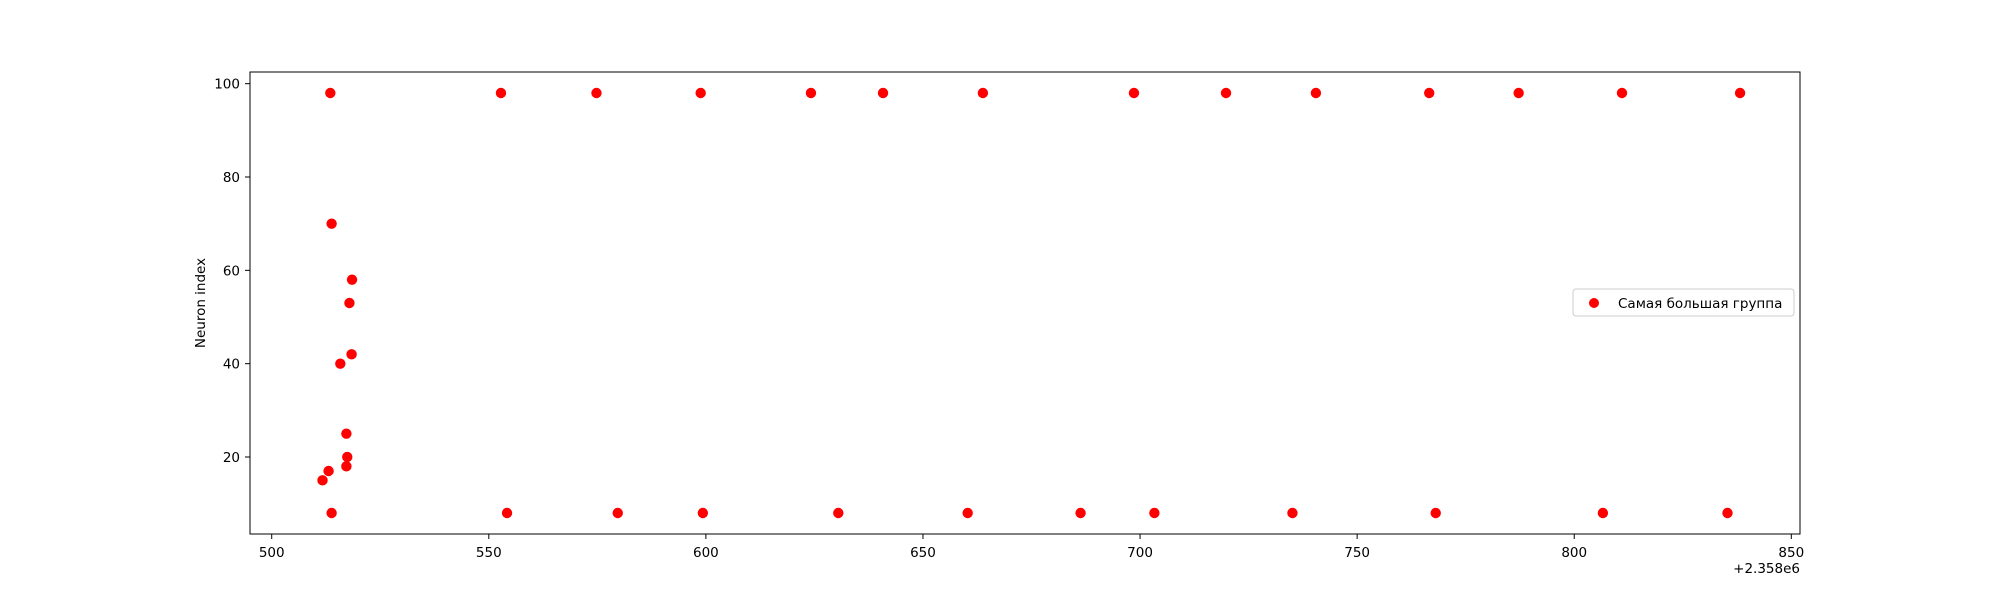 This screenshot has width=2000, height=600. I want to click on y-axis-ticks: 20 40 60 80 100, so click(232, 271).